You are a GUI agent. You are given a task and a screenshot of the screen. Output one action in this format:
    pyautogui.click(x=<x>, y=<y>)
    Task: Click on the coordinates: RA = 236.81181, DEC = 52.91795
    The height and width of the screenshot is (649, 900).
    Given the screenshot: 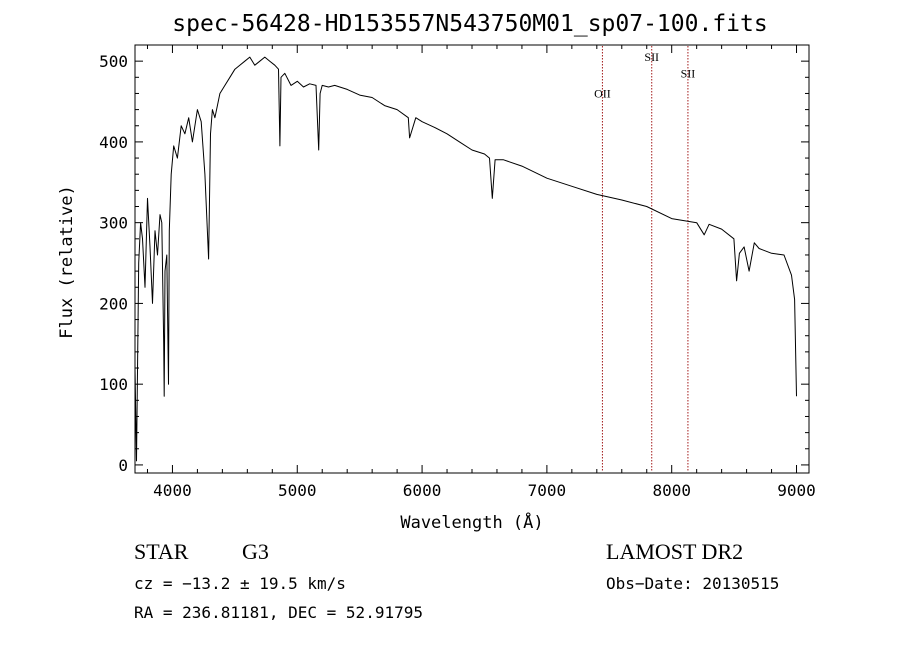 What is the action you would take?
    pyautogui.click(x=278, y=612)
    